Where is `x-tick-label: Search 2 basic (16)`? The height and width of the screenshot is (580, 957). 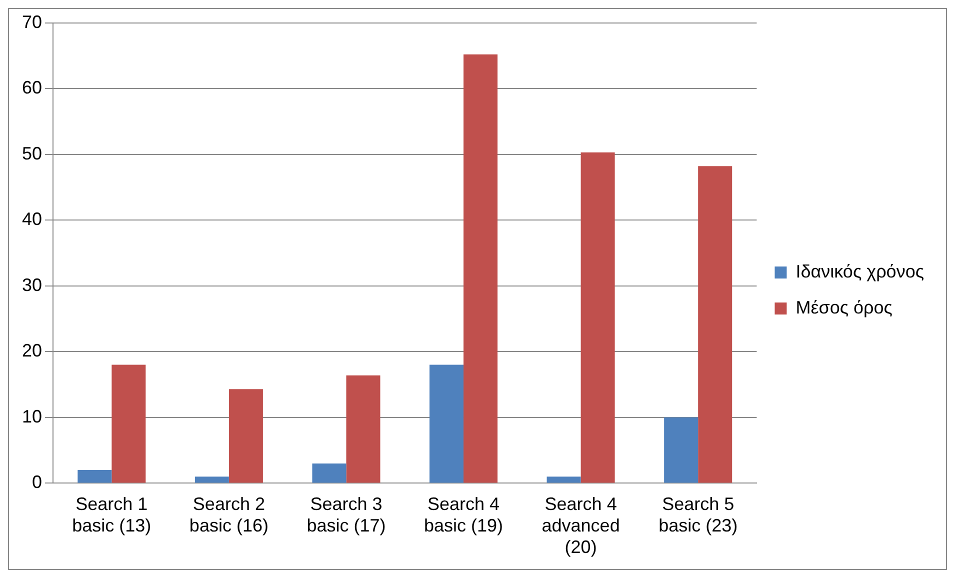
x-tick-label: Search 2 basic (16) is located at coordinates (228, 515).